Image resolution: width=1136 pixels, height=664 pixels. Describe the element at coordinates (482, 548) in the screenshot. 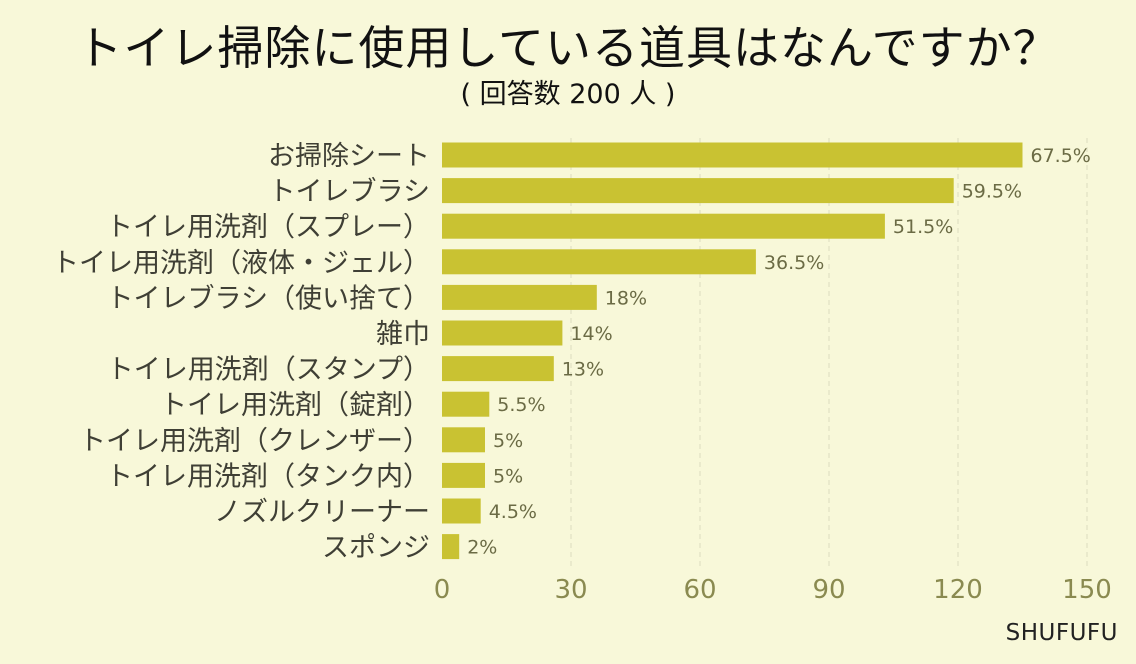

I see `data-label: 2%` at that location.